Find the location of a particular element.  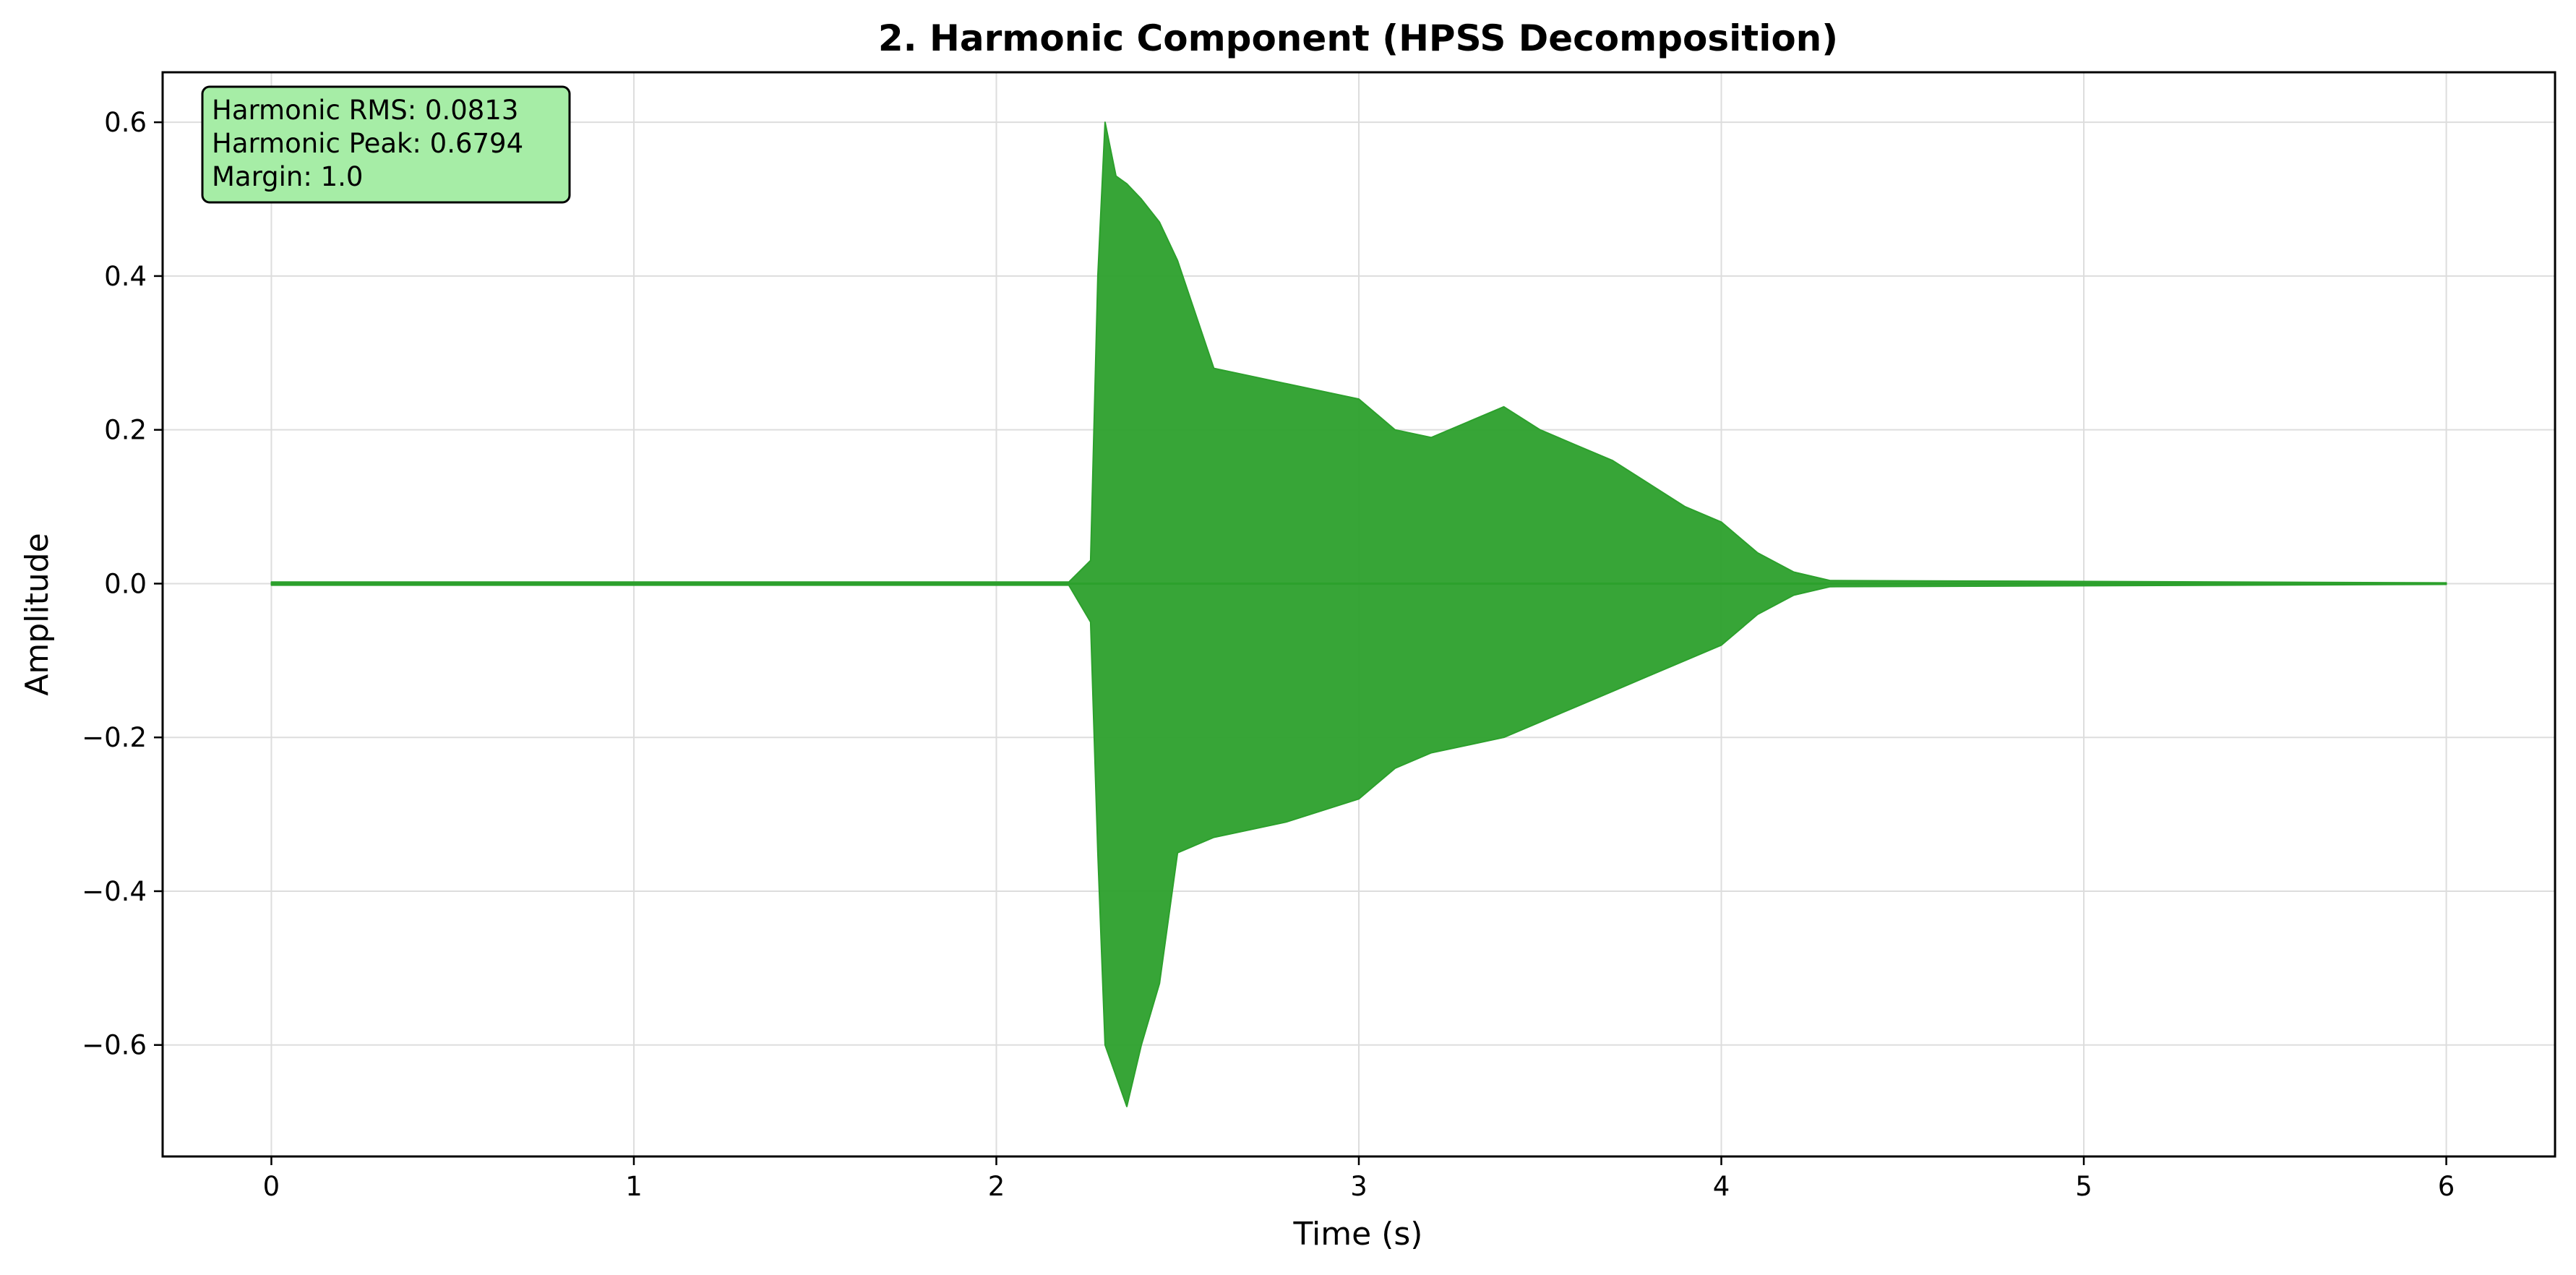

annotation-background is located at coordinates (386, 144).